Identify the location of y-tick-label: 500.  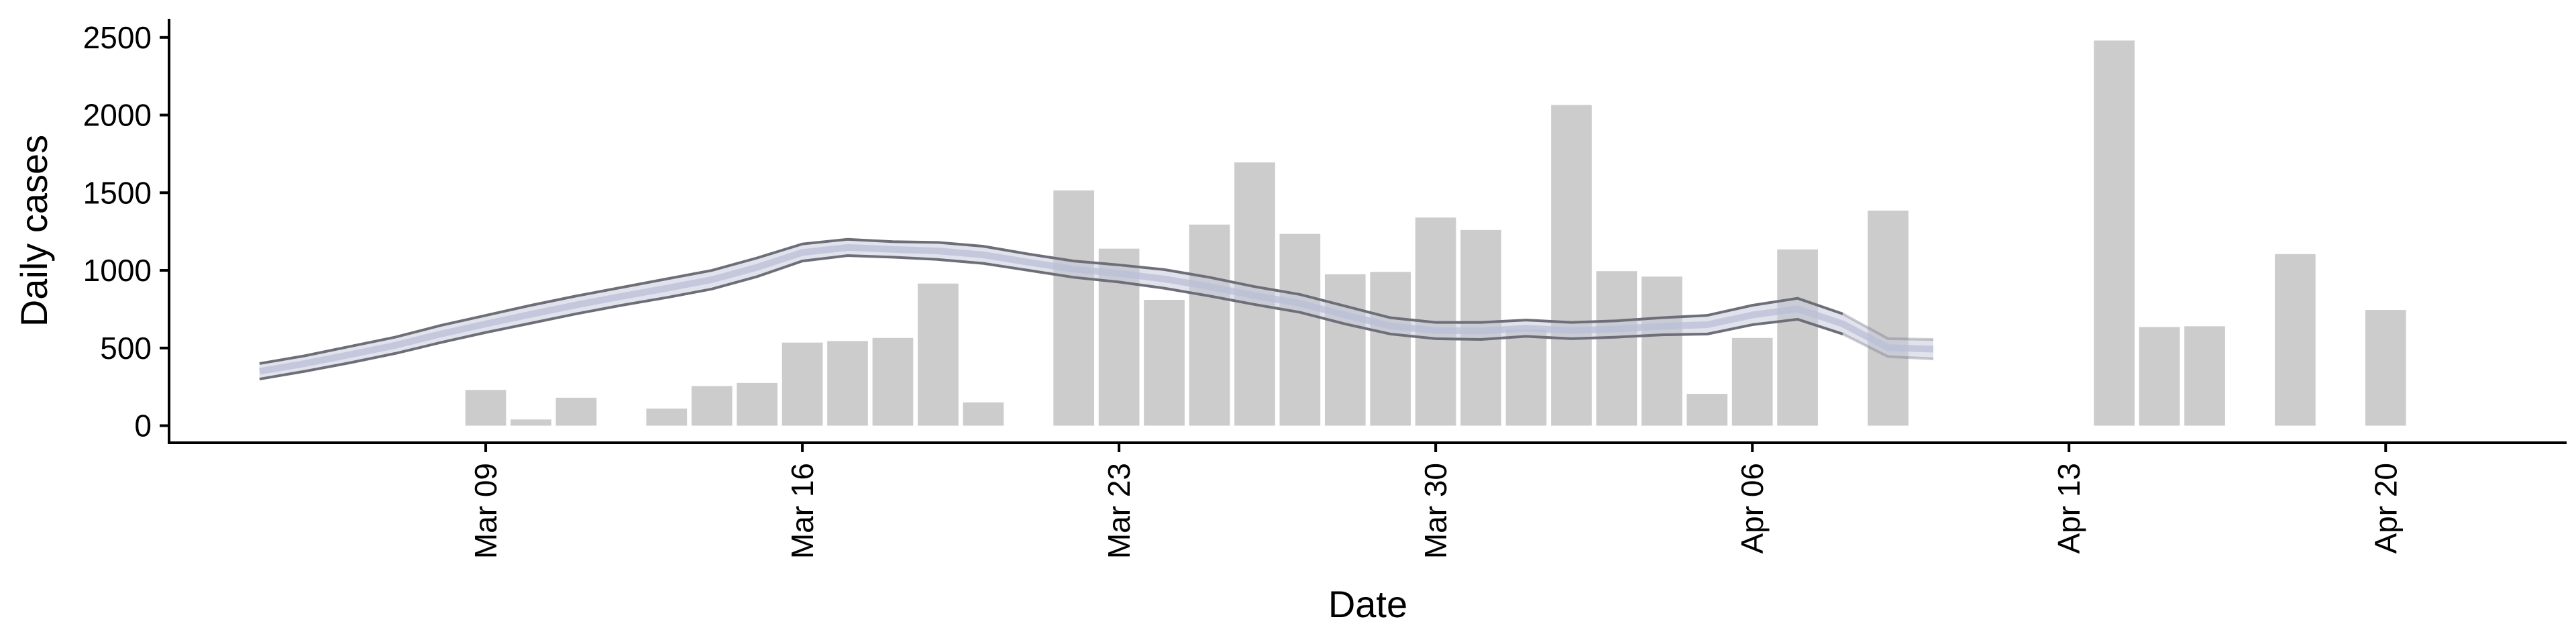
(126, 348).